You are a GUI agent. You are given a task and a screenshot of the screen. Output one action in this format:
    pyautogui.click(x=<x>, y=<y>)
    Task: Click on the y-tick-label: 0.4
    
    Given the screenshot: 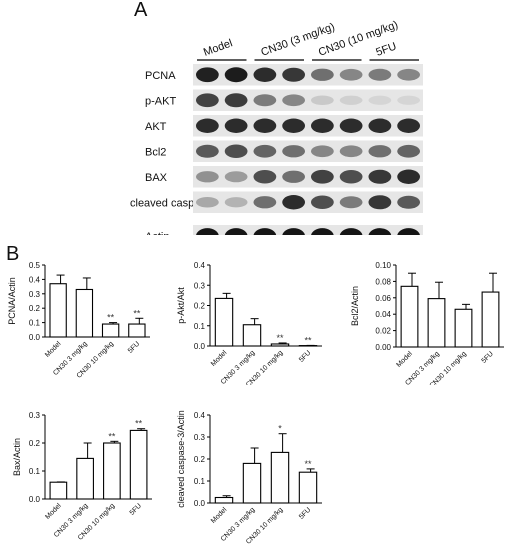 What is the action you would take?
    pyautogui.click(x=35, y=279)
    